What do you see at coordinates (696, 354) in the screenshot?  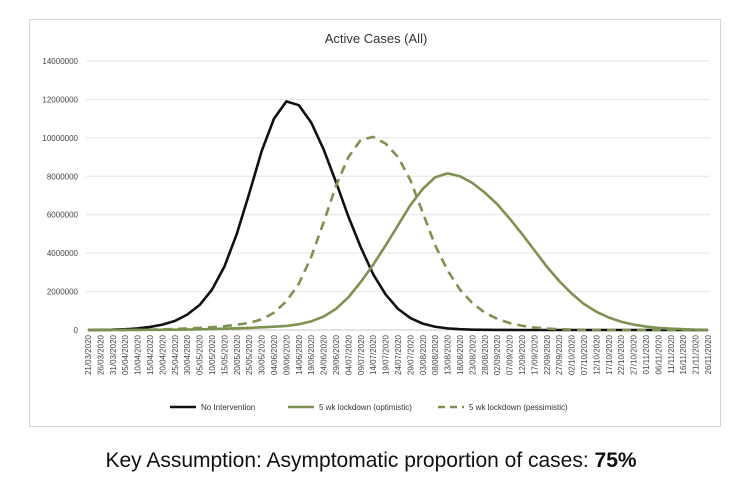 I see `x-tick-label: 21/11/2020` at bounding box center [696, 354].